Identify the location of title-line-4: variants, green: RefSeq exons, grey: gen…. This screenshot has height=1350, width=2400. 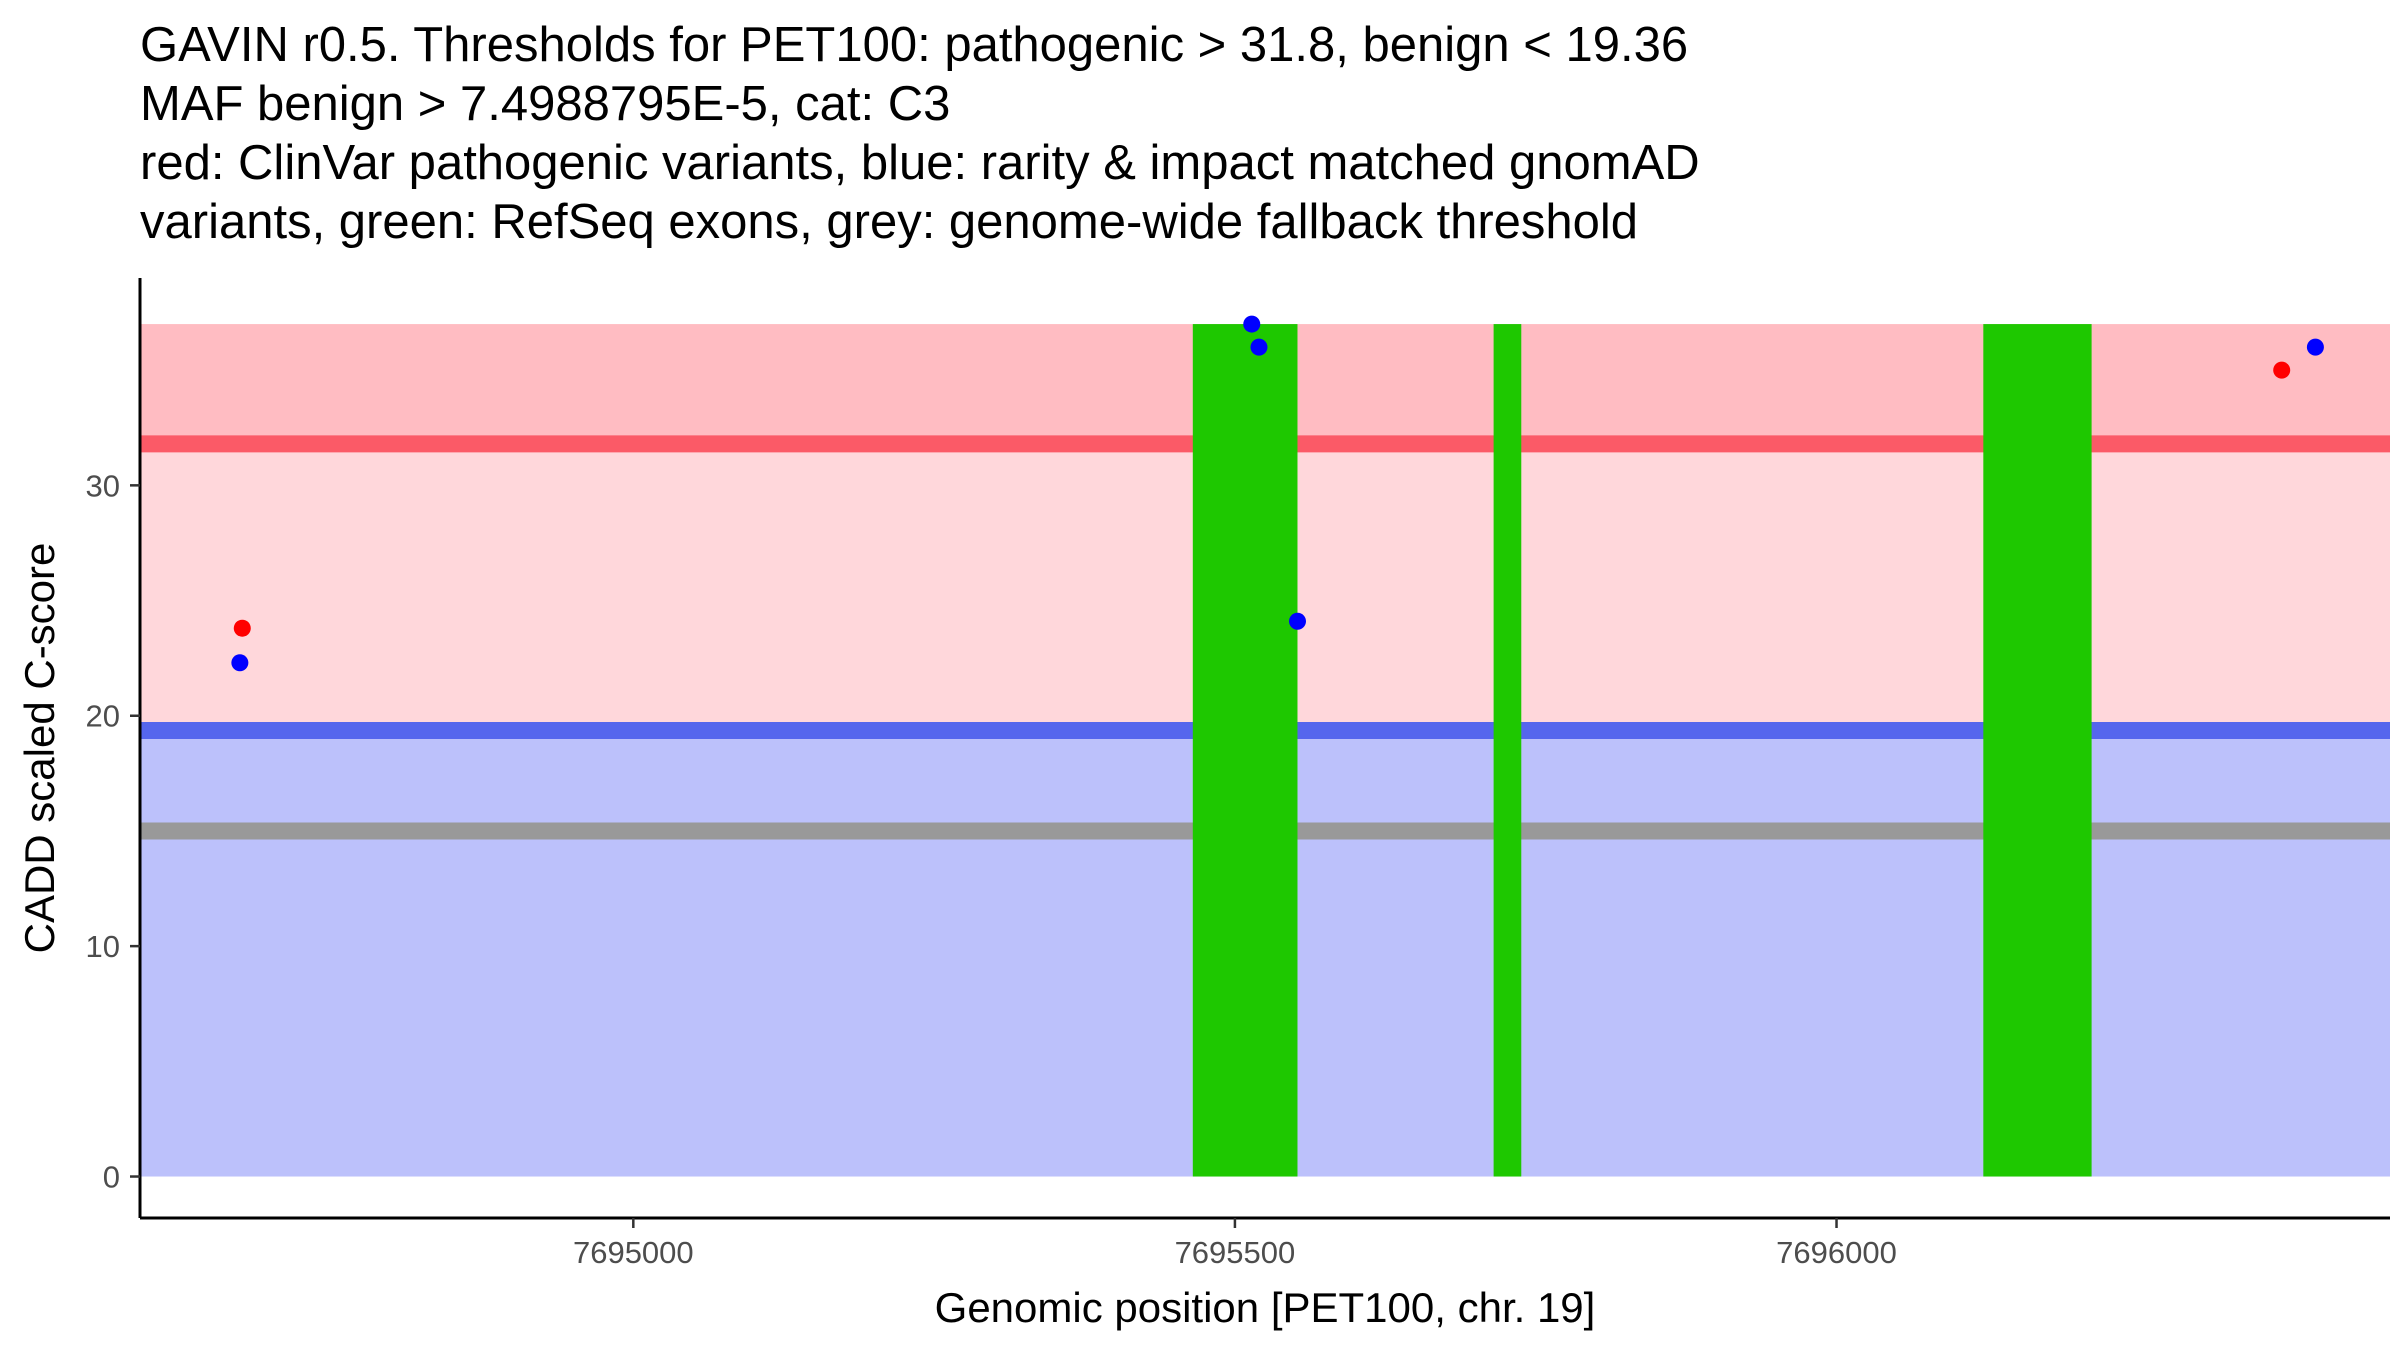
(889, 222).